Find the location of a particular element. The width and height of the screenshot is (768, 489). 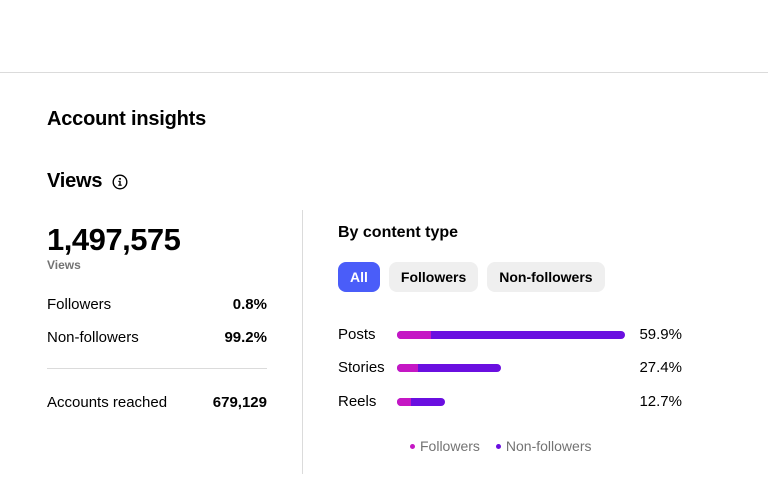

info-icon is located at coordinates (120, 181).